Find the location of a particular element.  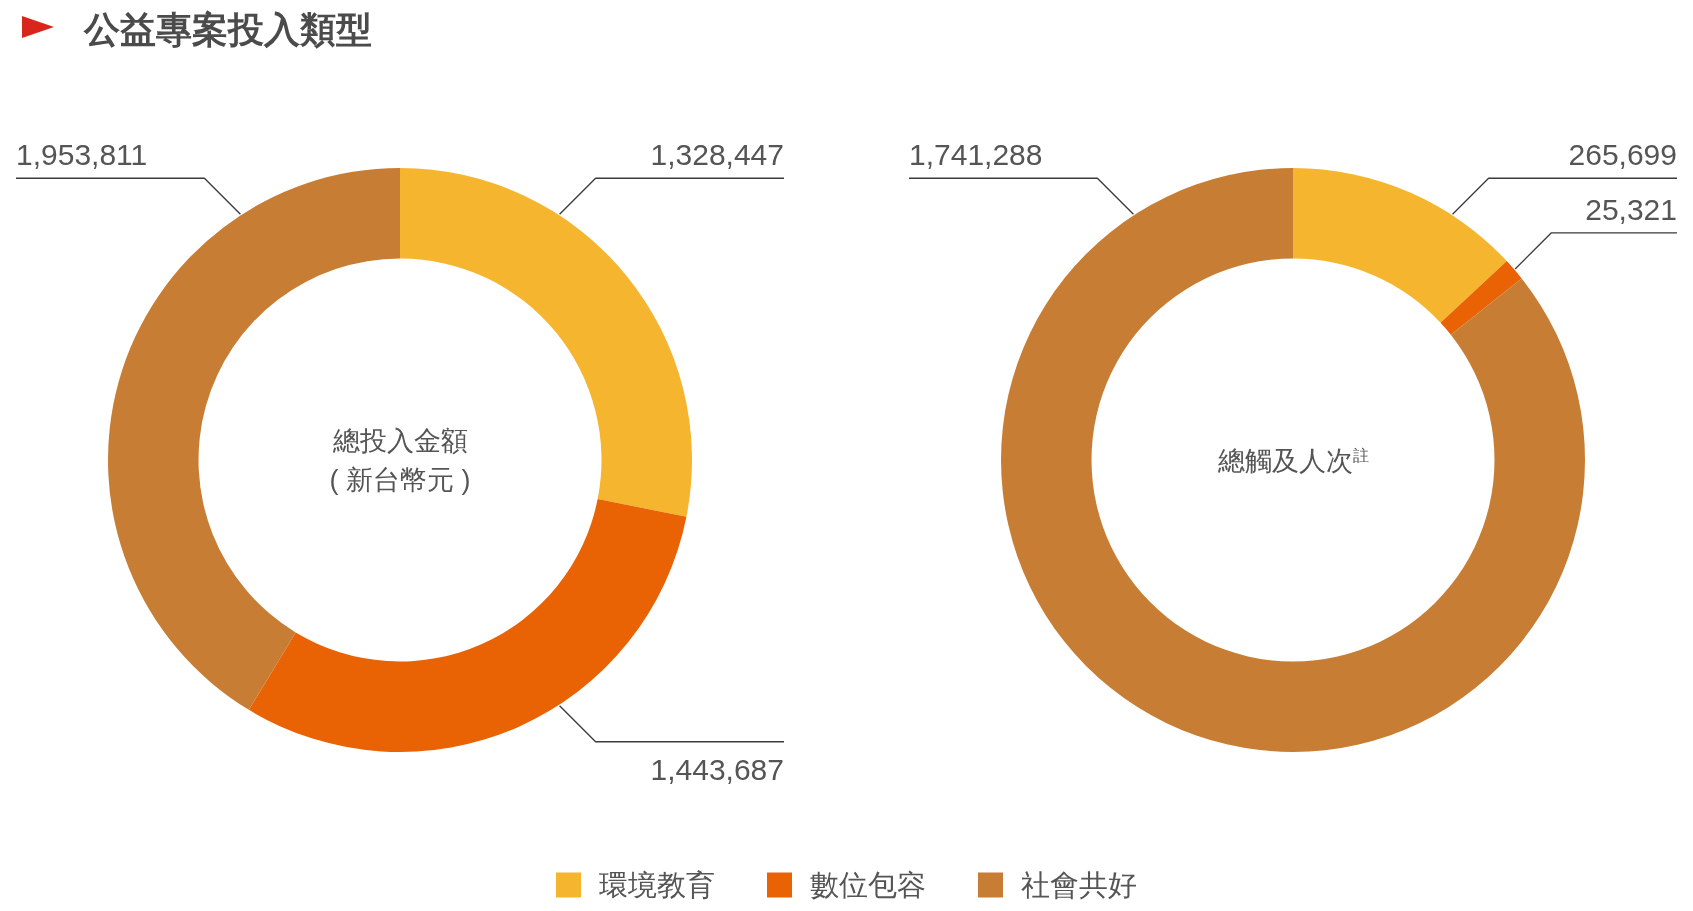

data-label: 1,953,811 is located at coordinates (82, 155).